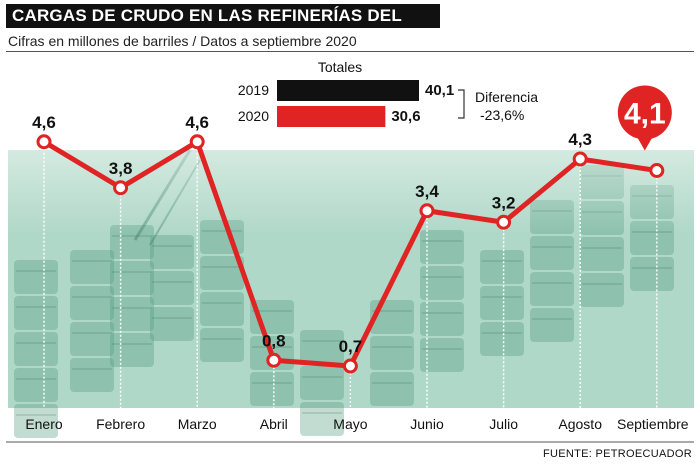 This screenshot has width=700, height=468. I want to click on point-septiembre, so click(657, 170).